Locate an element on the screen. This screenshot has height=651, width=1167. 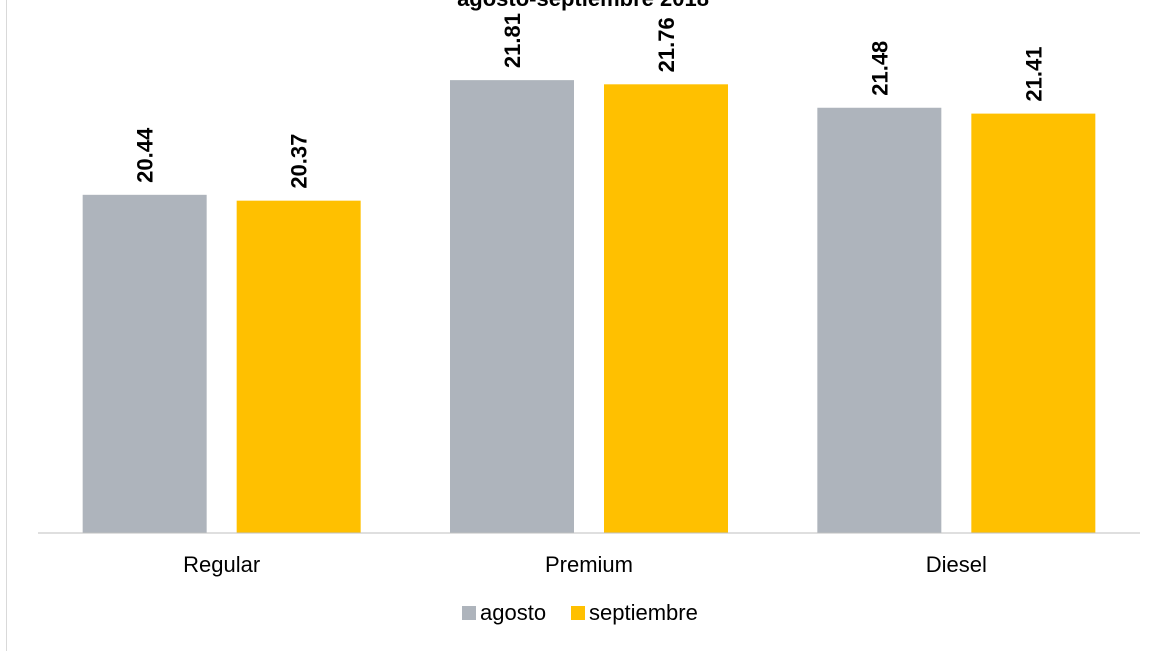
legend-swatch-agosto is located at coordinates (469, 613).